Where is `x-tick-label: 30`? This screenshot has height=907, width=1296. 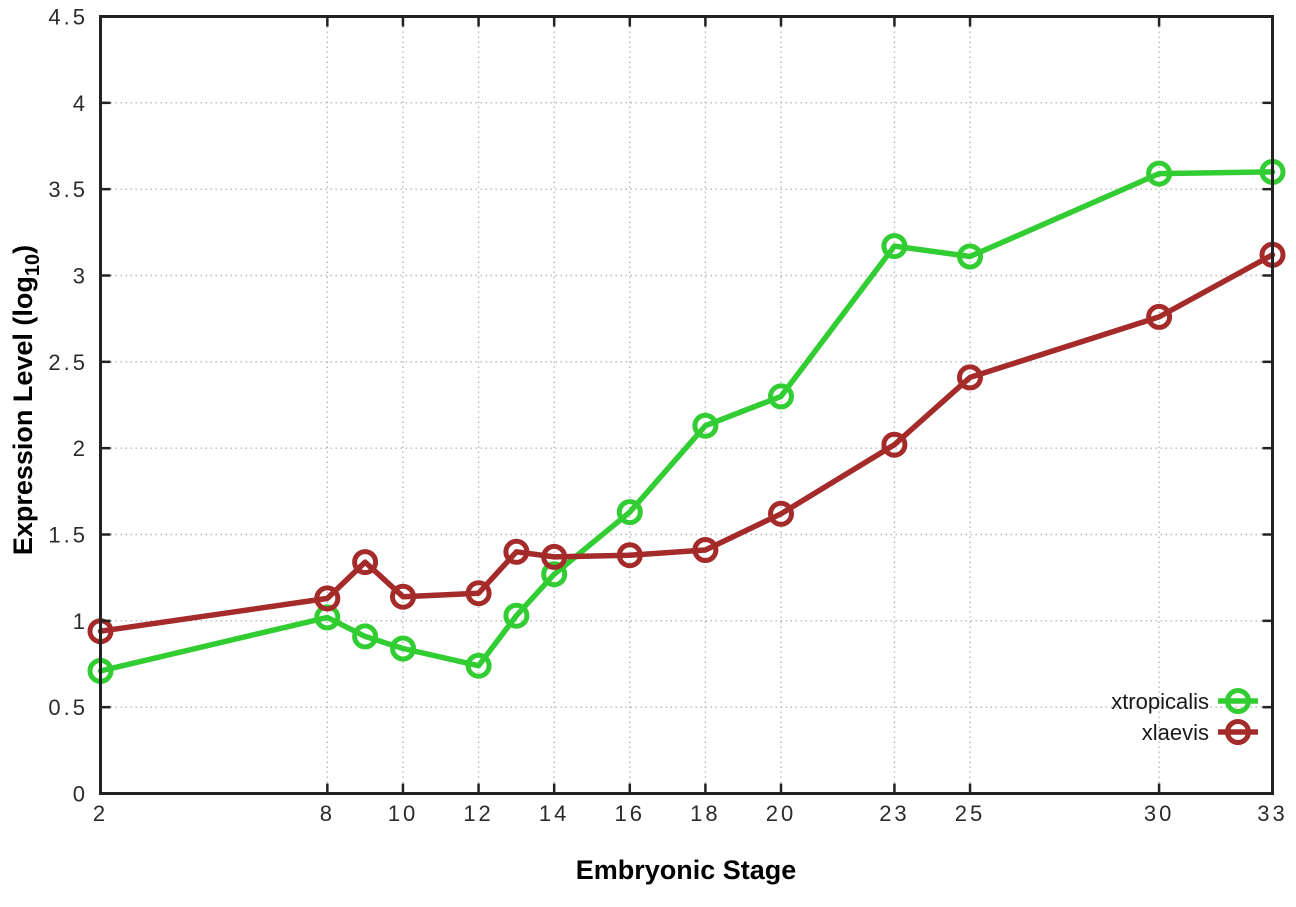
x-tick-label: 30 is located at coordinates (1159, 813).